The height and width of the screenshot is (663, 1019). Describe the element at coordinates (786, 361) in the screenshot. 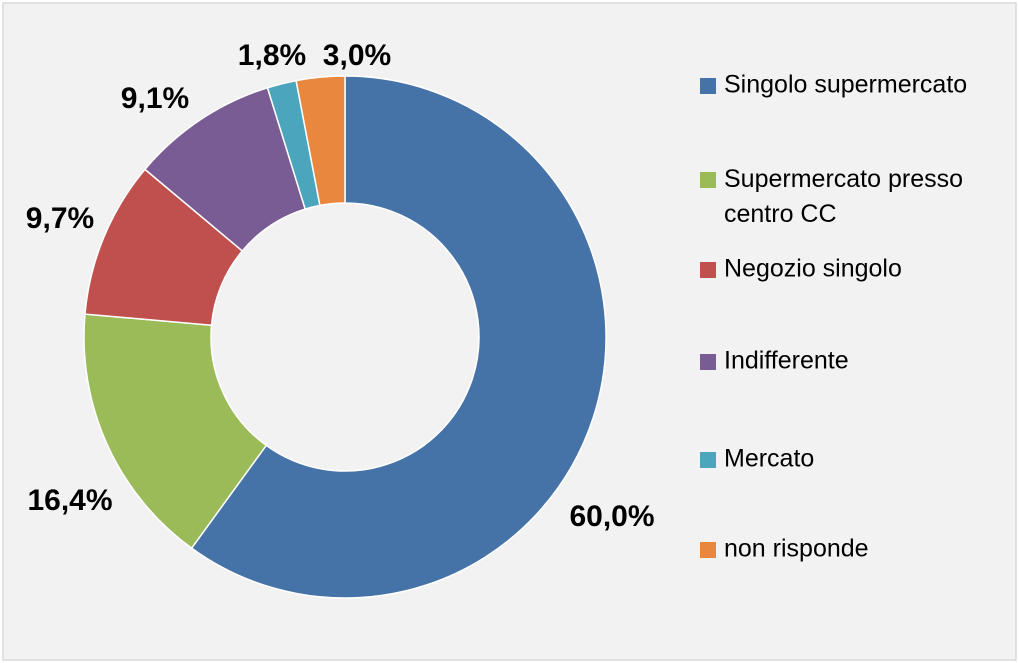

I see `legend-label: Indifferente` at that location.